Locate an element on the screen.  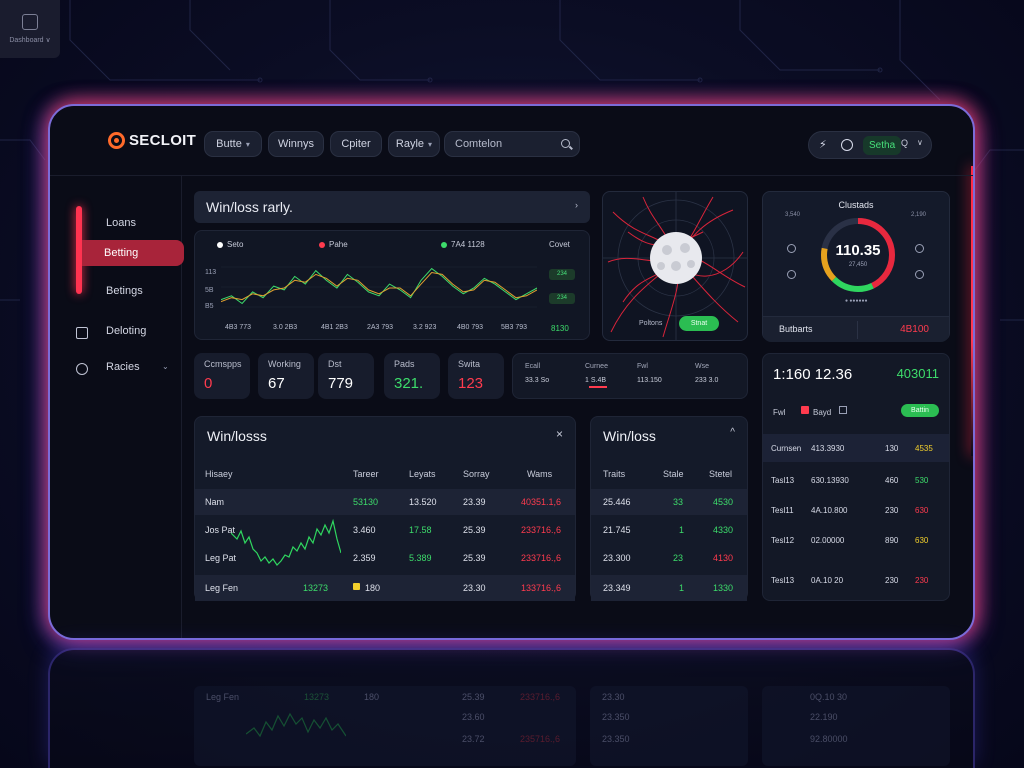
stat-label: Ccmspps is located at coordinates (223, 364).